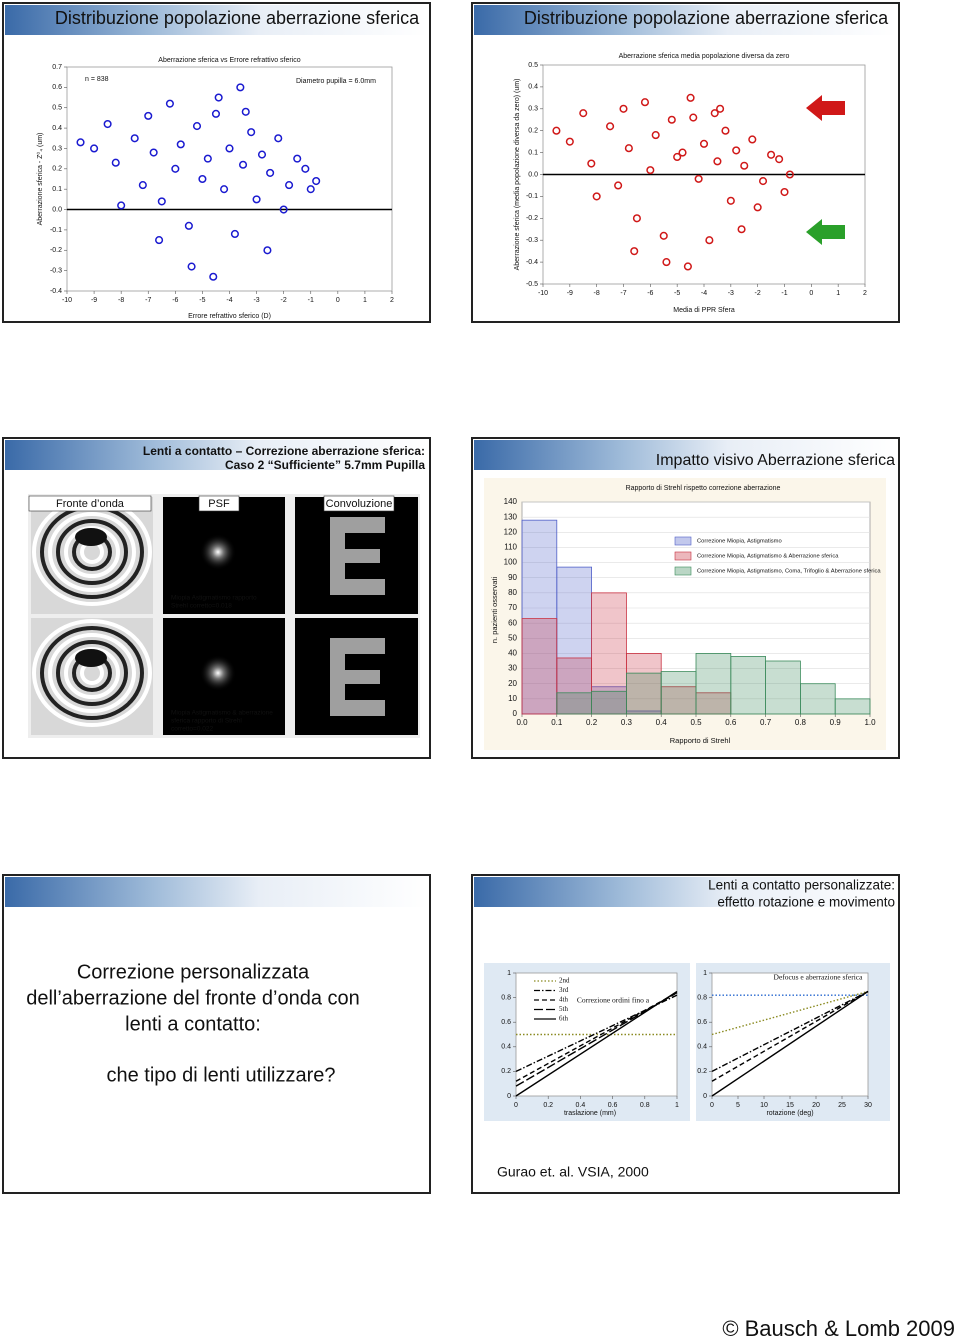  Describe the element at coordinates (532, 218) in the screenshot. I see `y-tick-label: -0.2` at that location.